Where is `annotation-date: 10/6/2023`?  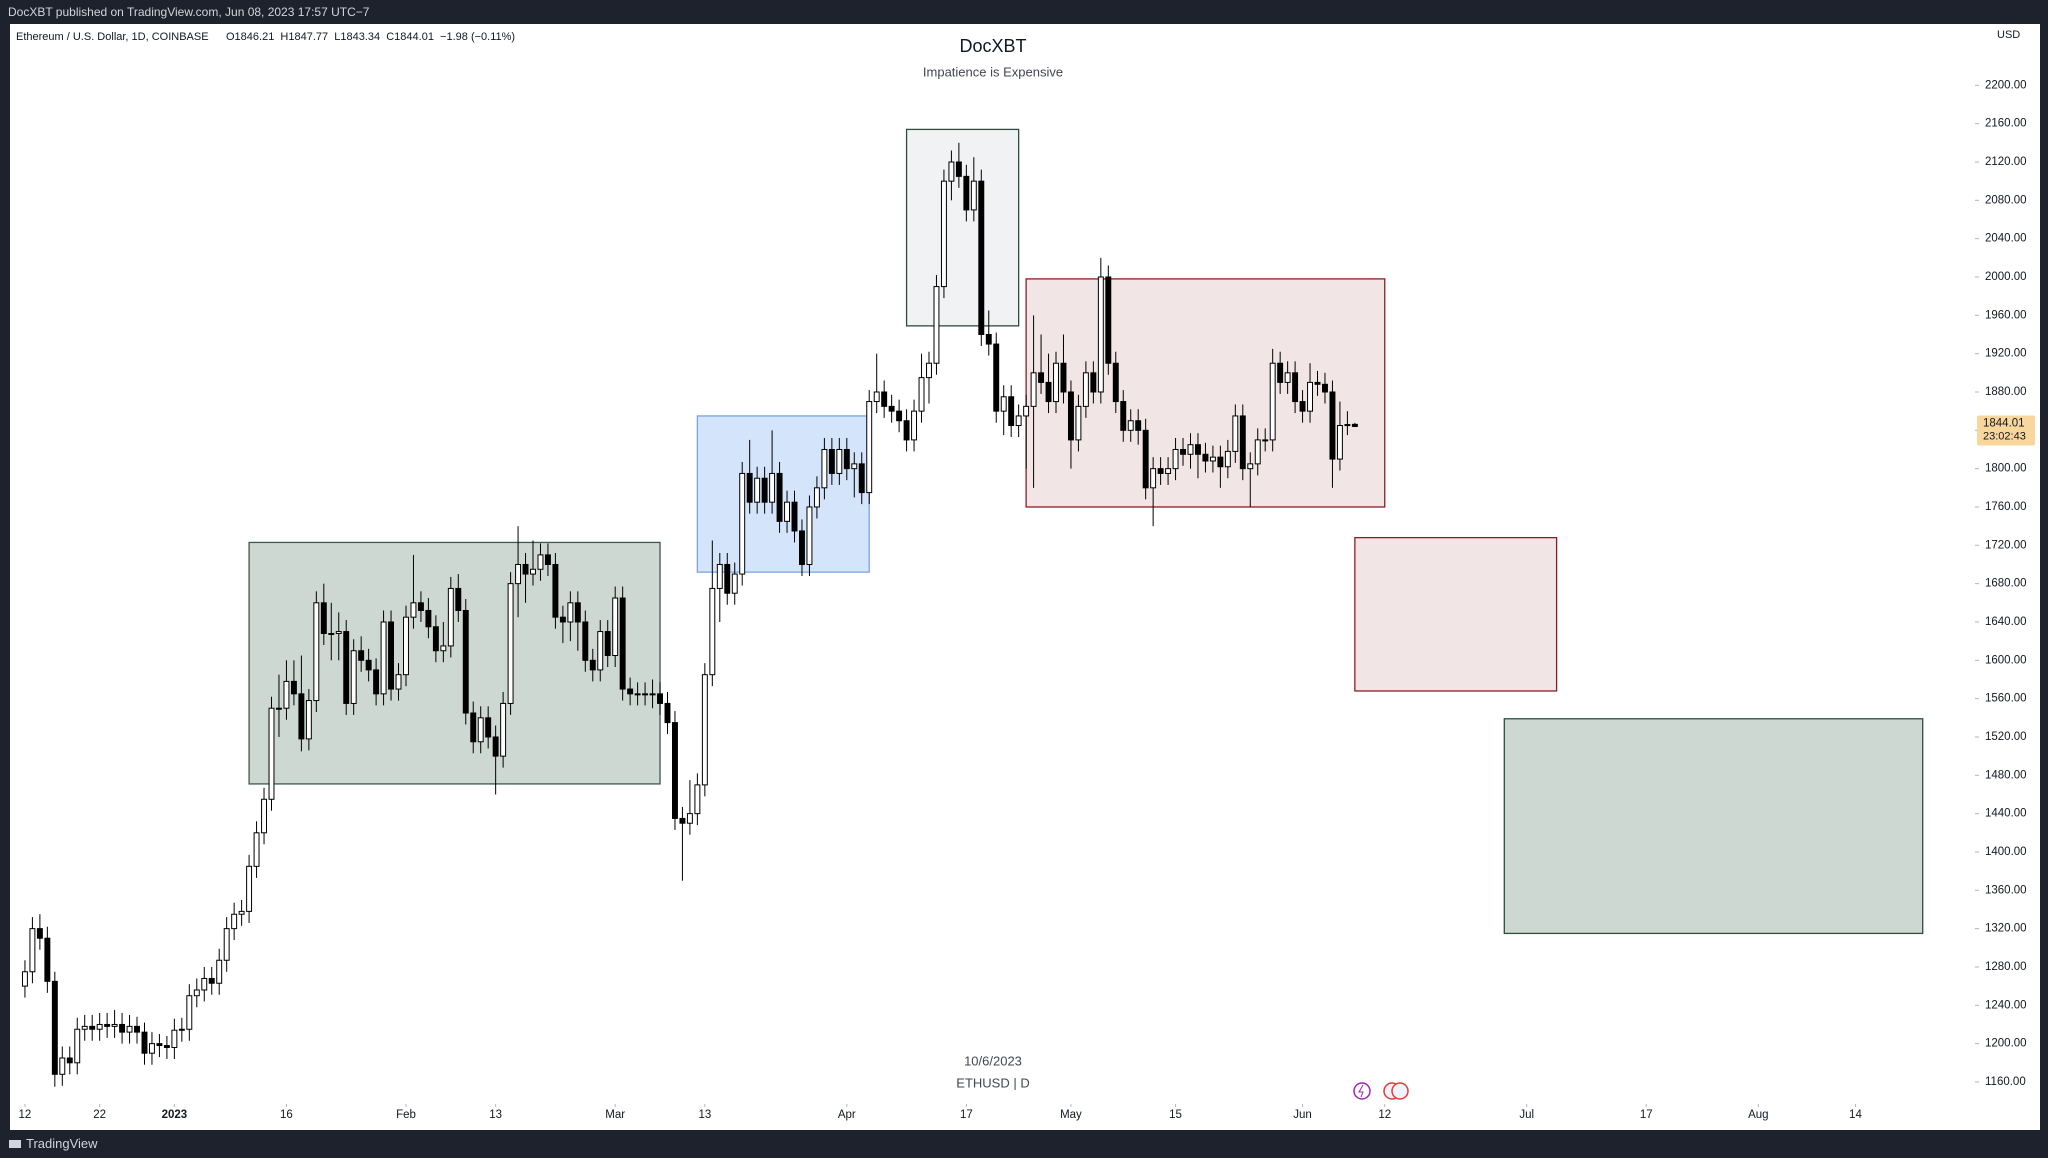
annotation-date: 10/6/2023 is located at coordinates (993, 1060).